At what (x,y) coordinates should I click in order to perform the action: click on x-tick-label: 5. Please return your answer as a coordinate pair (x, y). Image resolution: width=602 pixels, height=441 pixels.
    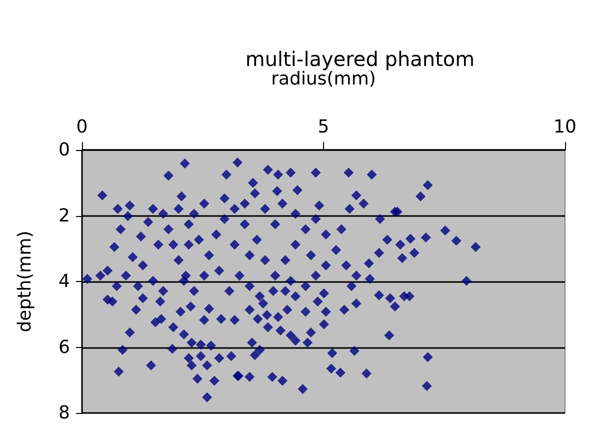
    Looking at the image, I should click on (324, 127).